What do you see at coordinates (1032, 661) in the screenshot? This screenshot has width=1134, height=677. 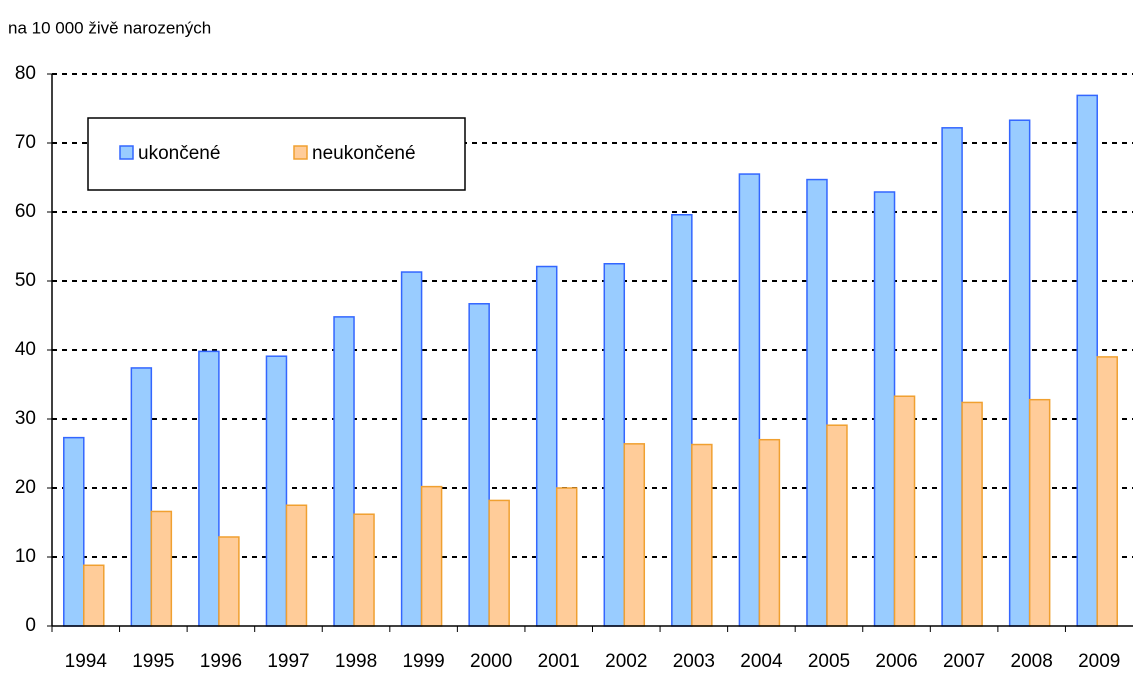 I see `x-tick-label: 2008` at bounding box center [1032, 661].